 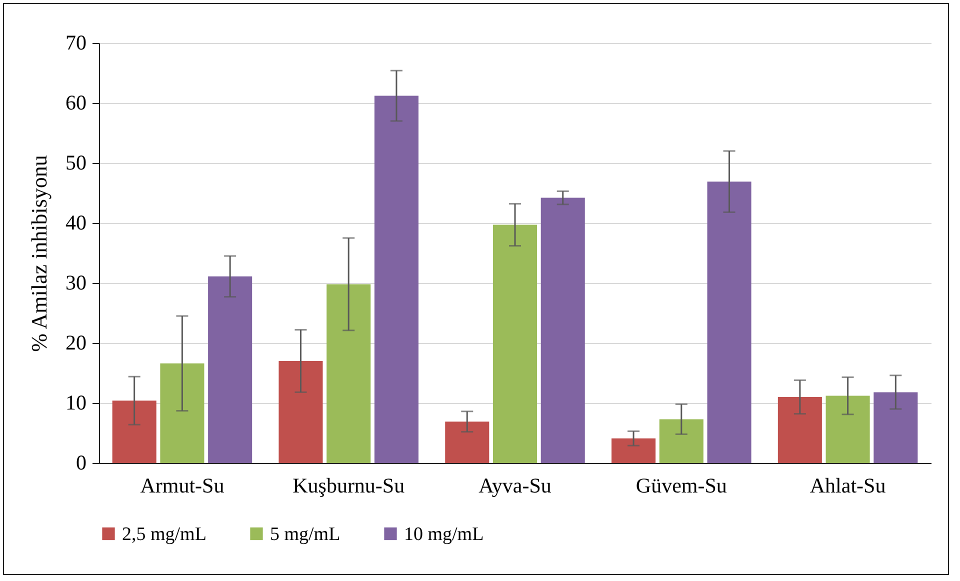 What do you see at coordinates (444, 534) in the screenshot?
I see `legend-label: 10 mg/mL` at bounding box center [444, 534].